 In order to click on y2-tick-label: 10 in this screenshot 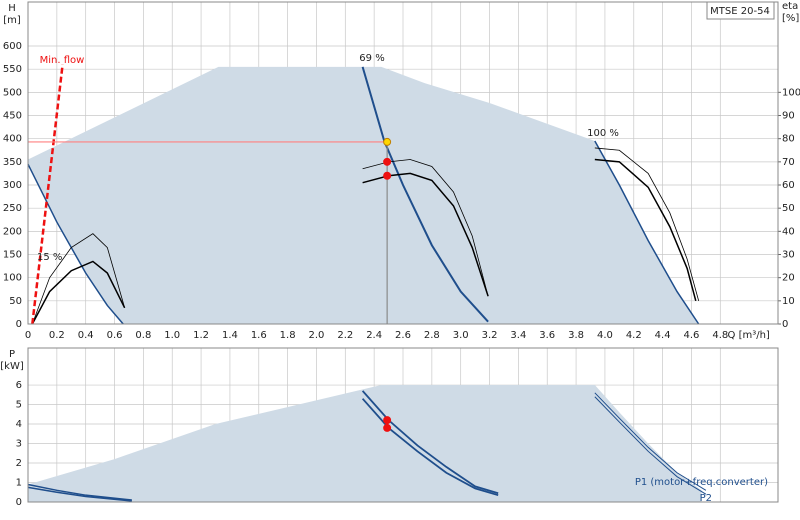, I will do `click(788, 301)`.